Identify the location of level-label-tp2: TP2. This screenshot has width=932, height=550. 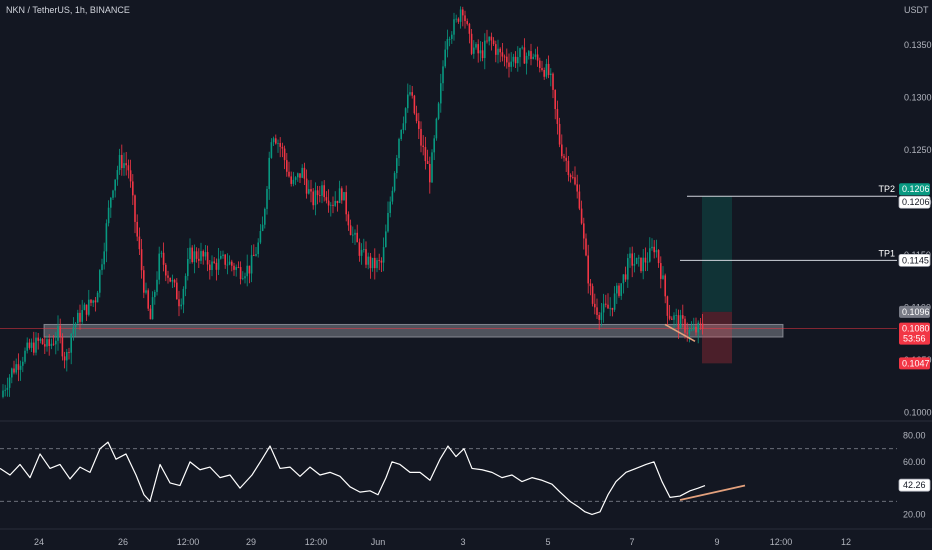
(886, 189).